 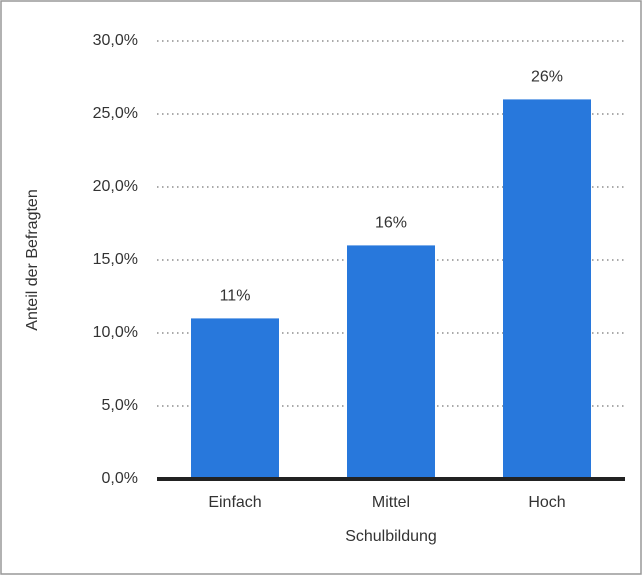 I want to click on y-tick-label: 20,0%, so click(x=115, y=186).